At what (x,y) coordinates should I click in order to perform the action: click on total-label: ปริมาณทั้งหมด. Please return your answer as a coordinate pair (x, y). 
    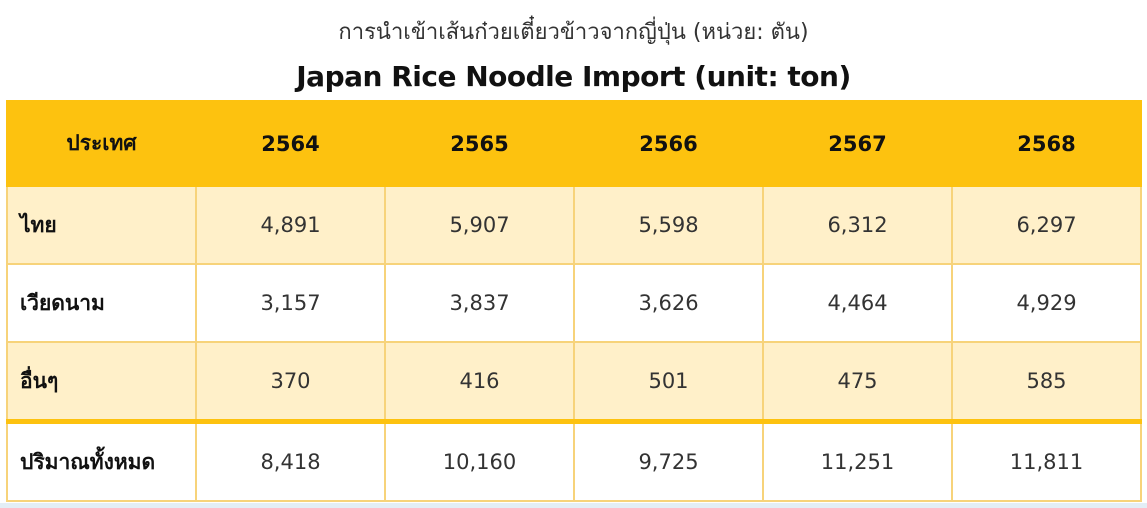
    Looking at the image, I should click on (101, 460).